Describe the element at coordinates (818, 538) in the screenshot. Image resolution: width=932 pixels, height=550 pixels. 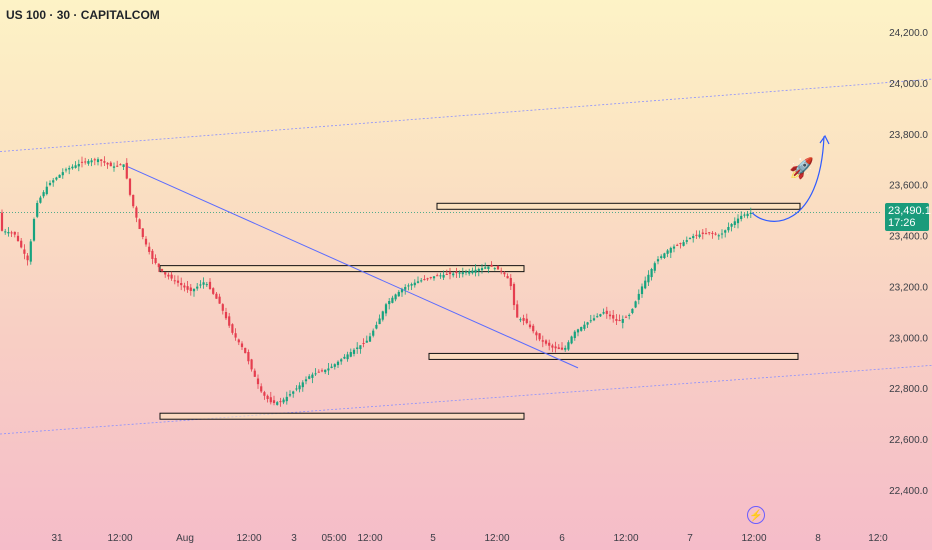
I see `x-tick-label: 8` at that location.